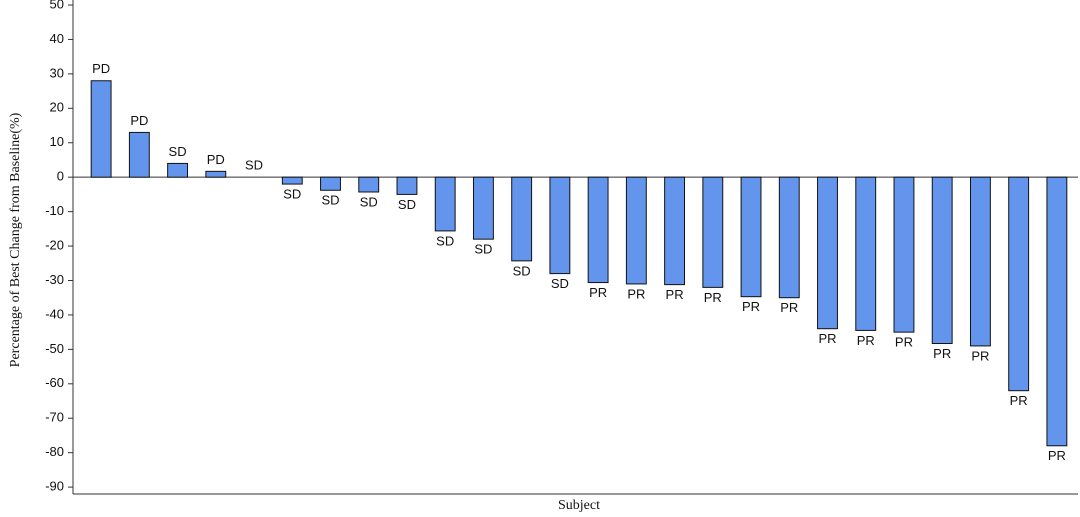 The image size is (1080, 517). What do you see at coordinates (54, 417) in the screenshot?
I see `y-tick-label: -70` at bounding box center [54, 417].